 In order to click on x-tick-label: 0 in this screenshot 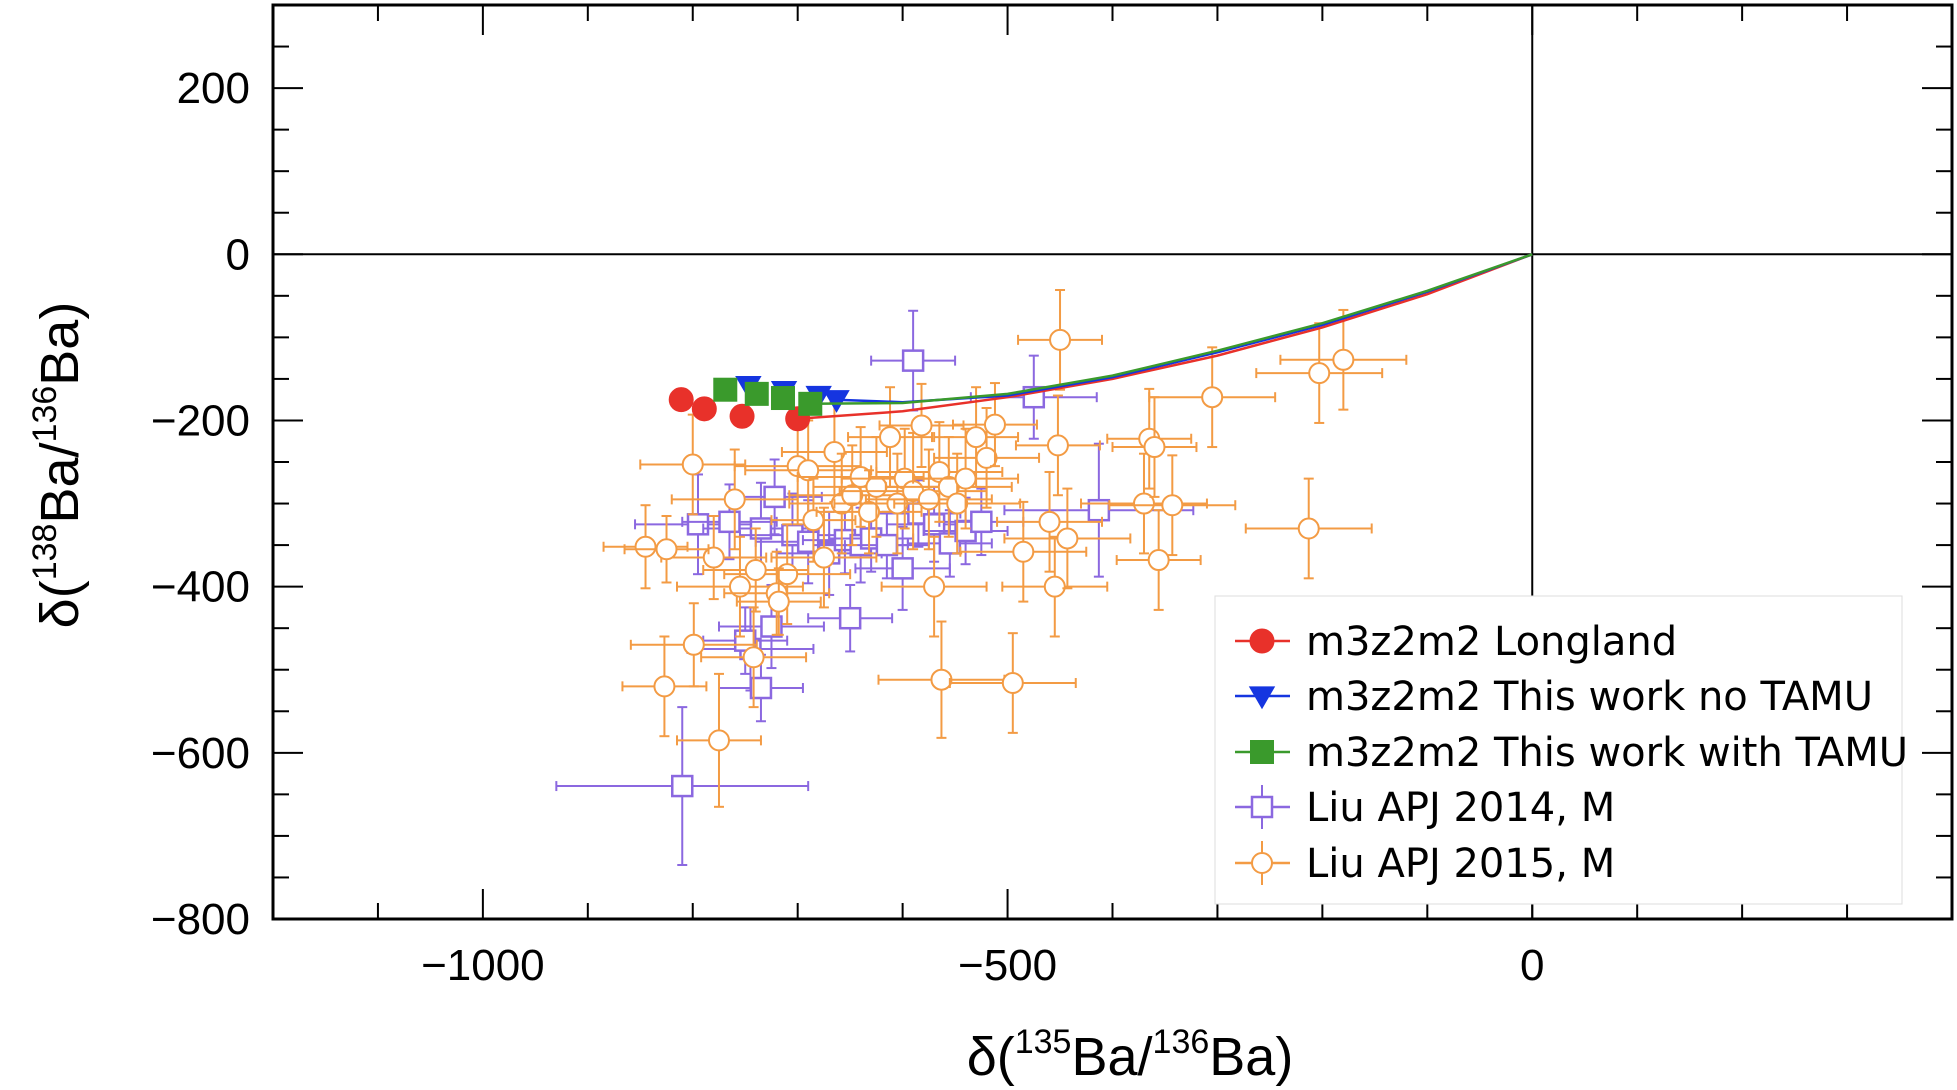, I will do `click(1532, 965)`.